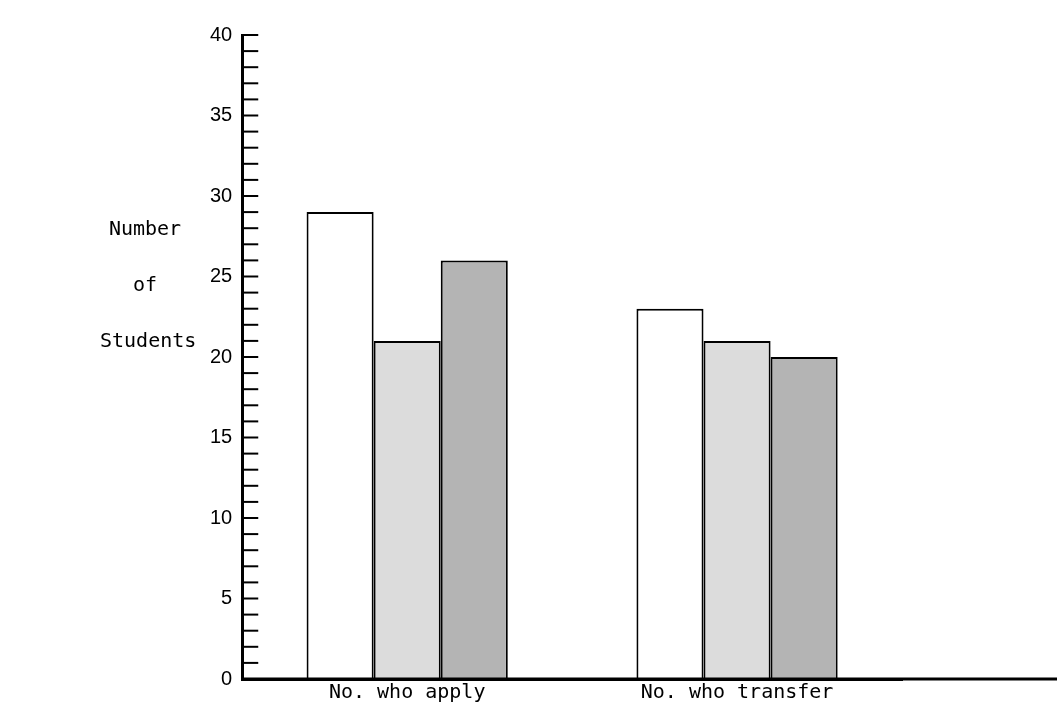 Image resolution: width=1057 pixels, height=711 pixels. What do you see at coordinates (221, 436) in the screenshot?
I see `y-tick-label: 15` at bounding box center [221, 436].